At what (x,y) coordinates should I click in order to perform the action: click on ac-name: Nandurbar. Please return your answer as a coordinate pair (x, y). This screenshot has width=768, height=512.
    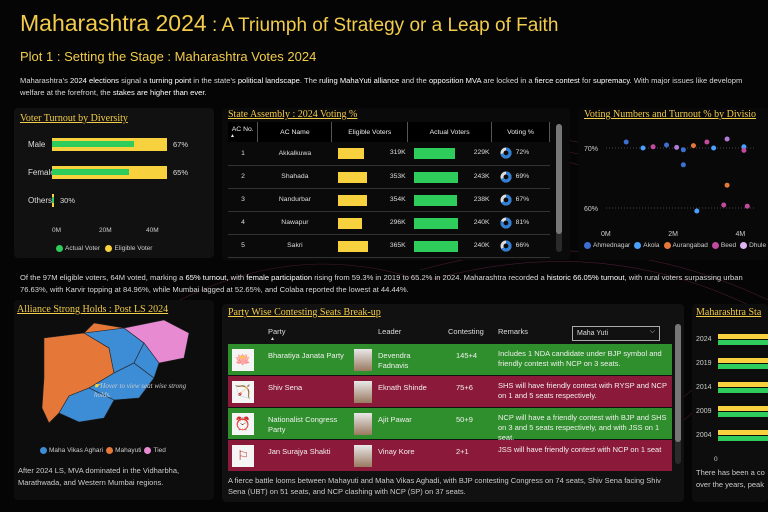
    Looking at the image, I should click on (294, 199).